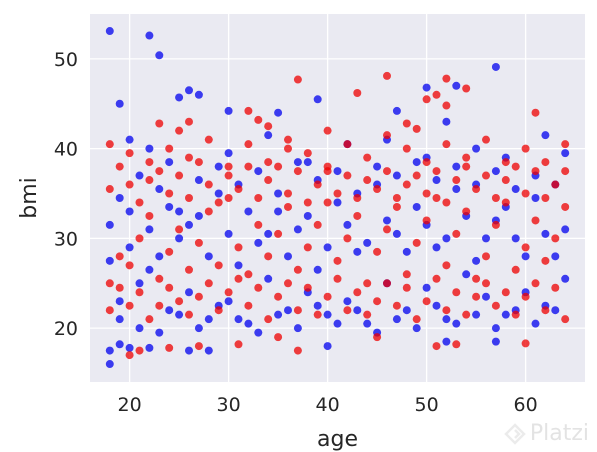 The image size is (597, 452). Describe the element at coordinates (66, 60) in the screenshot. I see `y-tick-label: 50` at that location.